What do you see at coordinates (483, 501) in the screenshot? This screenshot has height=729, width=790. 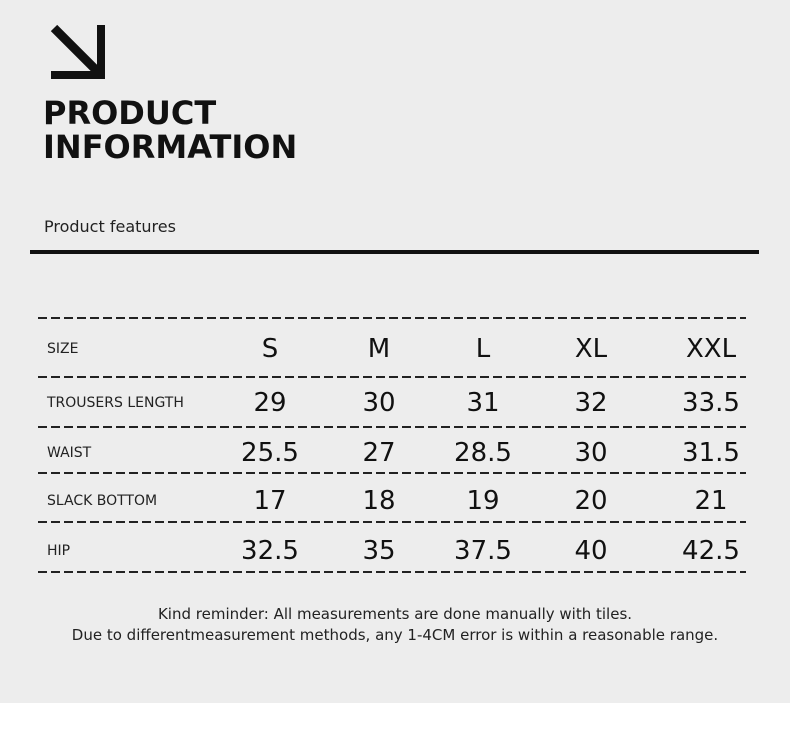 I see `measurement-cell: 19` at bounding box center [483, 501].